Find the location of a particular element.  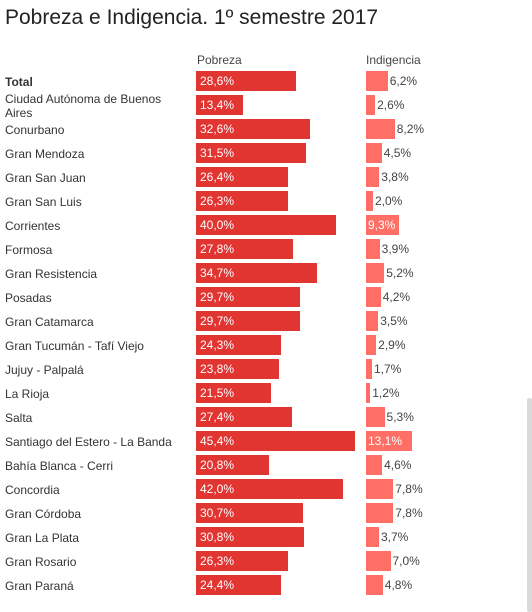

indigencia-value-label: 2,6% is located at coordinates (391, 105).